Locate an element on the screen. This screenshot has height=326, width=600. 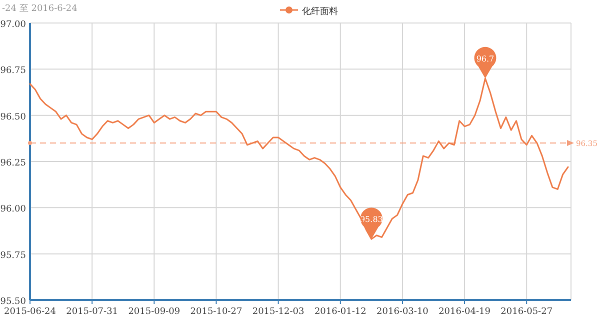
x-tick-label: 2016-05-27 is located at coordinates (526, 312).